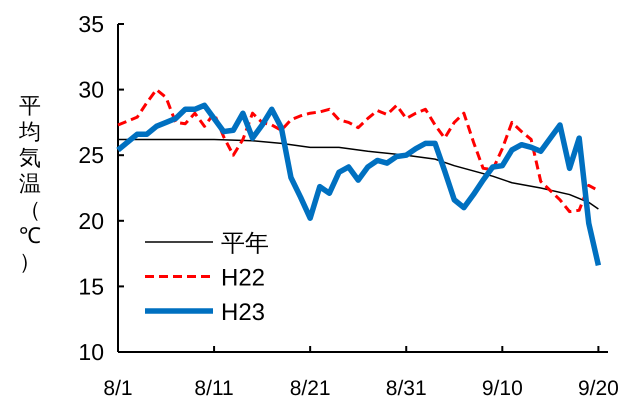  What do you see at coordinates (243, 312) in the screenshot?
I see `legend-label: H23` at bounding box center [243, 312].